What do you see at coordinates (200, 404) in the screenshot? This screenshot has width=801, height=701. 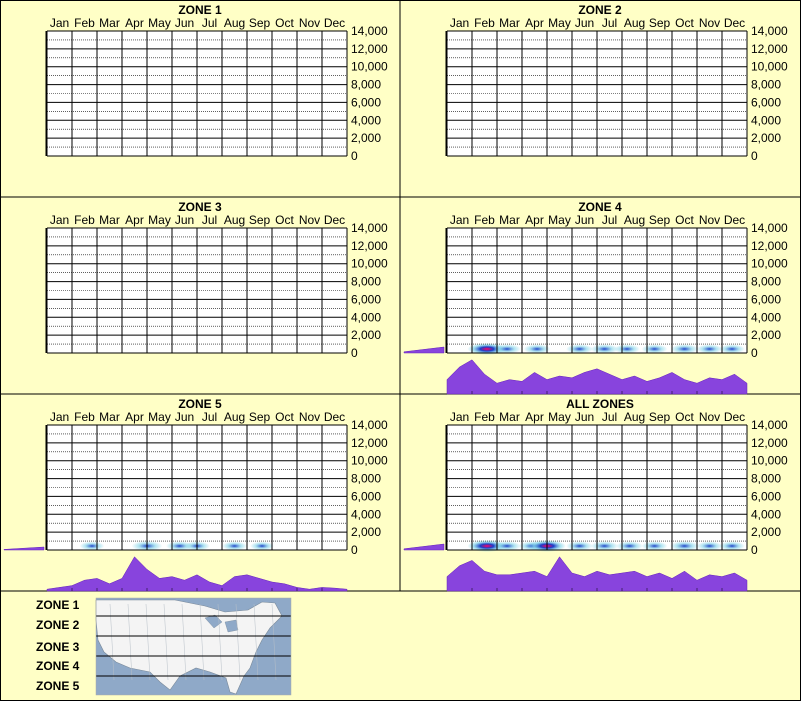 I see `panel-title: ZONE 5` at bounding box center [200, 404].